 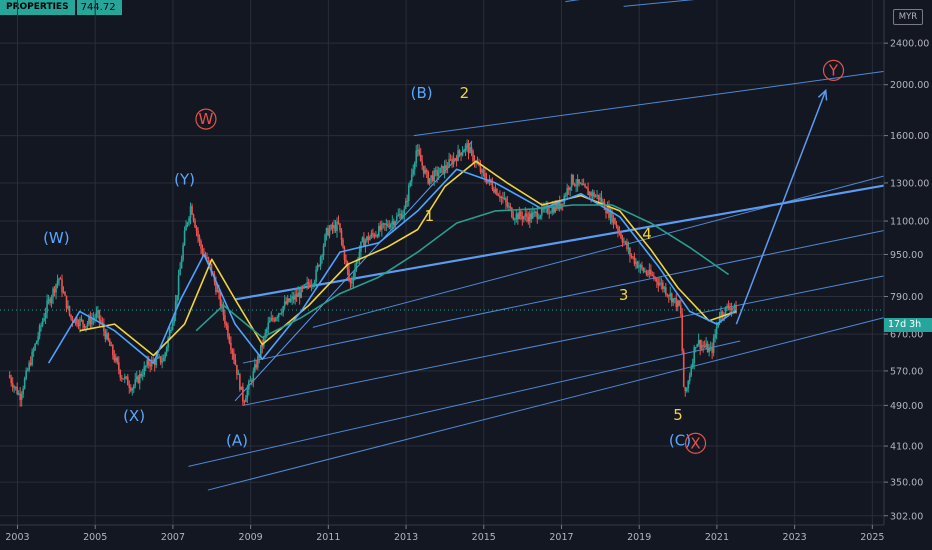 I want to click on y-tick-label: 1600.00, so click(x=909, y=136).